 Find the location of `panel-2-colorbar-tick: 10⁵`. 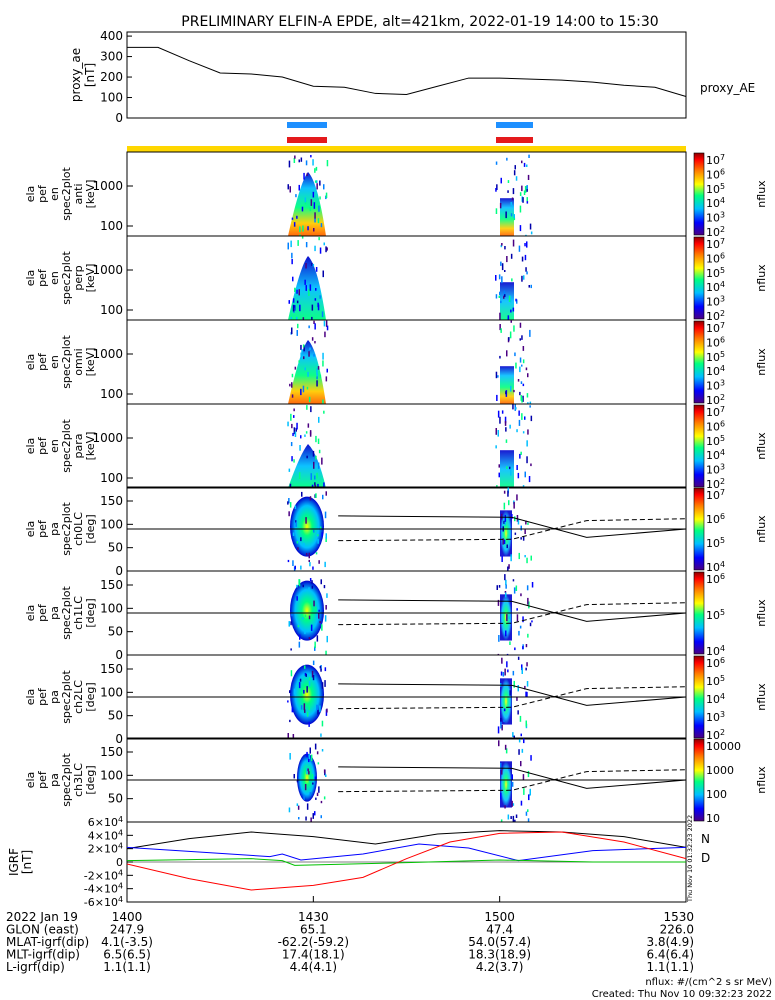

panel-2-colorbar-tick: 10⁵ is located at coordinates (715, 273).